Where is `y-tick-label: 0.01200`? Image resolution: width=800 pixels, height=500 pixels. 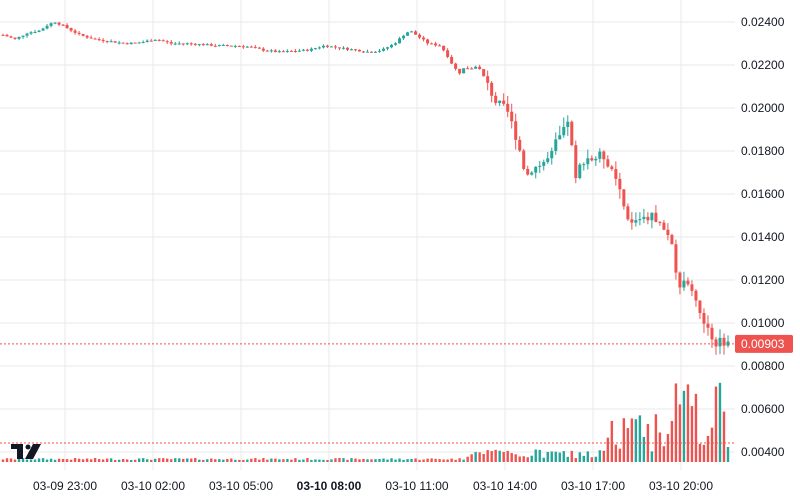 y-tick-label: 0.01200 is located at coordinates (763, 280).